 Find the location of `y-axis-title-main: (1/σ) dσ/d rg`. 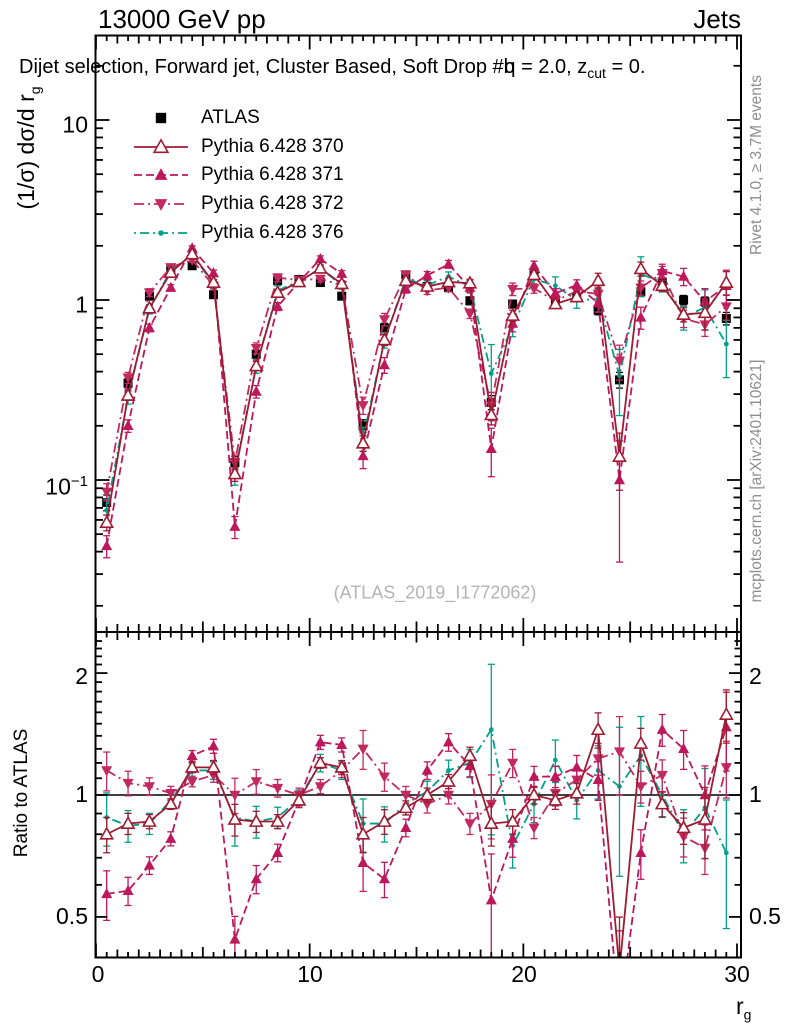

y-axis-title-main: (1/σ) dσ/d rg is located at coordinates (28, 147).